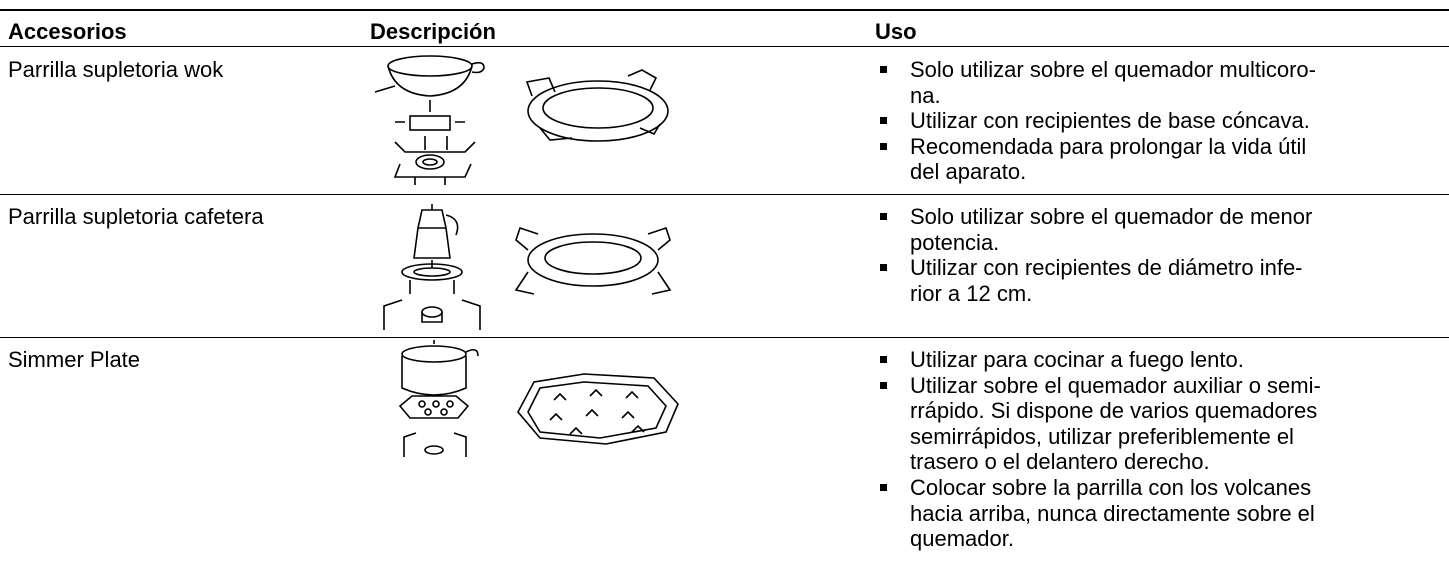 The width and height of the screenshot is (1449, 579). What do you see at coordinates (1077, 359) in the screenshot?
I see `use-item: Utilizar para cocinar a fuego lento.` at bounding box center [1077, 359].